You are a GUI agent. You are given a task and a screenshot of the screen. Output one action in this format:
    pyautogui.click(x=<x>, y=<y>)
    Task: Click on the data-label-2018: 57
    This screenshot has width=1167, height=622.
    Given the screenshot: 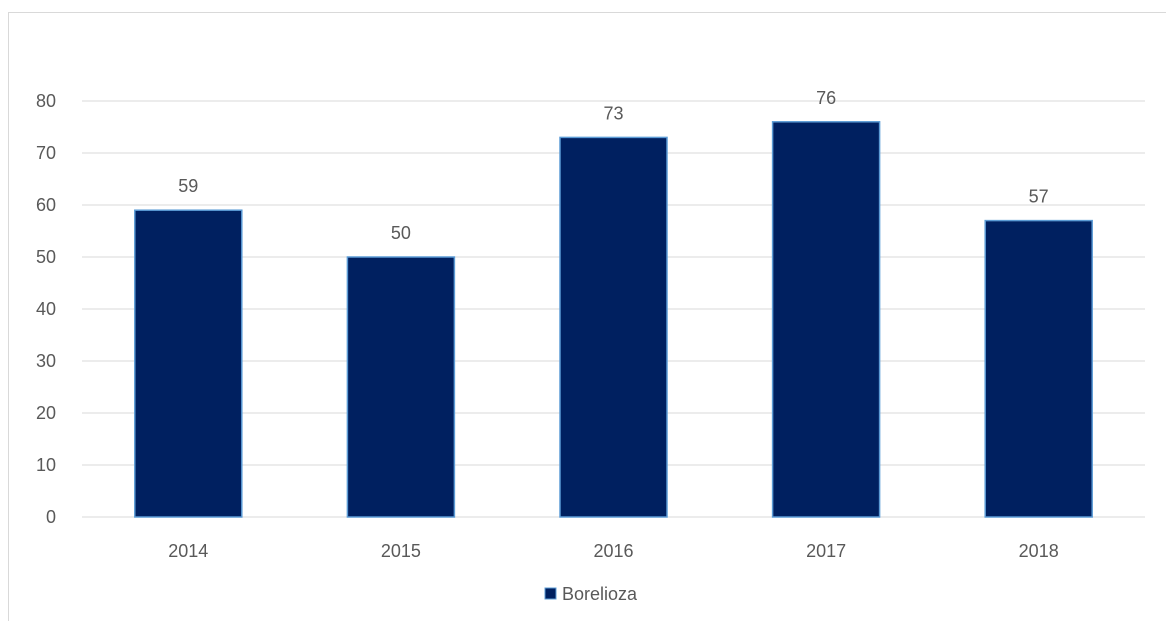 What is the action you would take?
    pyautogui.click(x=1039, y=197)
    